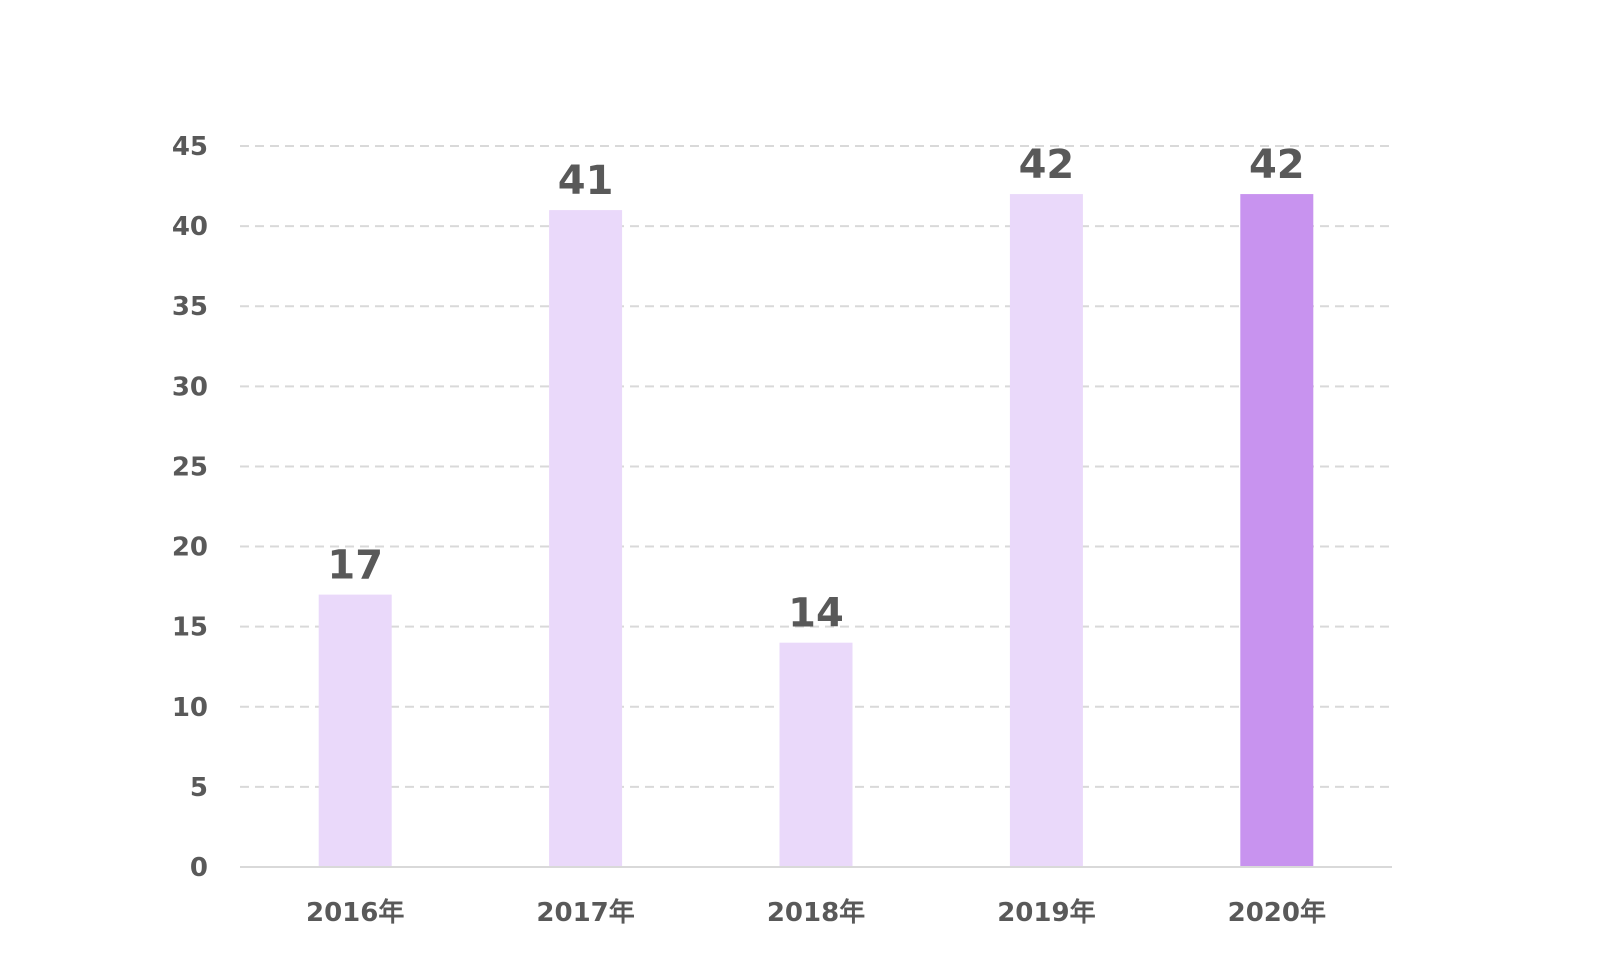  What do you see at coordinates (1277, 912) in the screenshot?
I see `x-tick-label: 2020年` at bounding box center [1277, 912].